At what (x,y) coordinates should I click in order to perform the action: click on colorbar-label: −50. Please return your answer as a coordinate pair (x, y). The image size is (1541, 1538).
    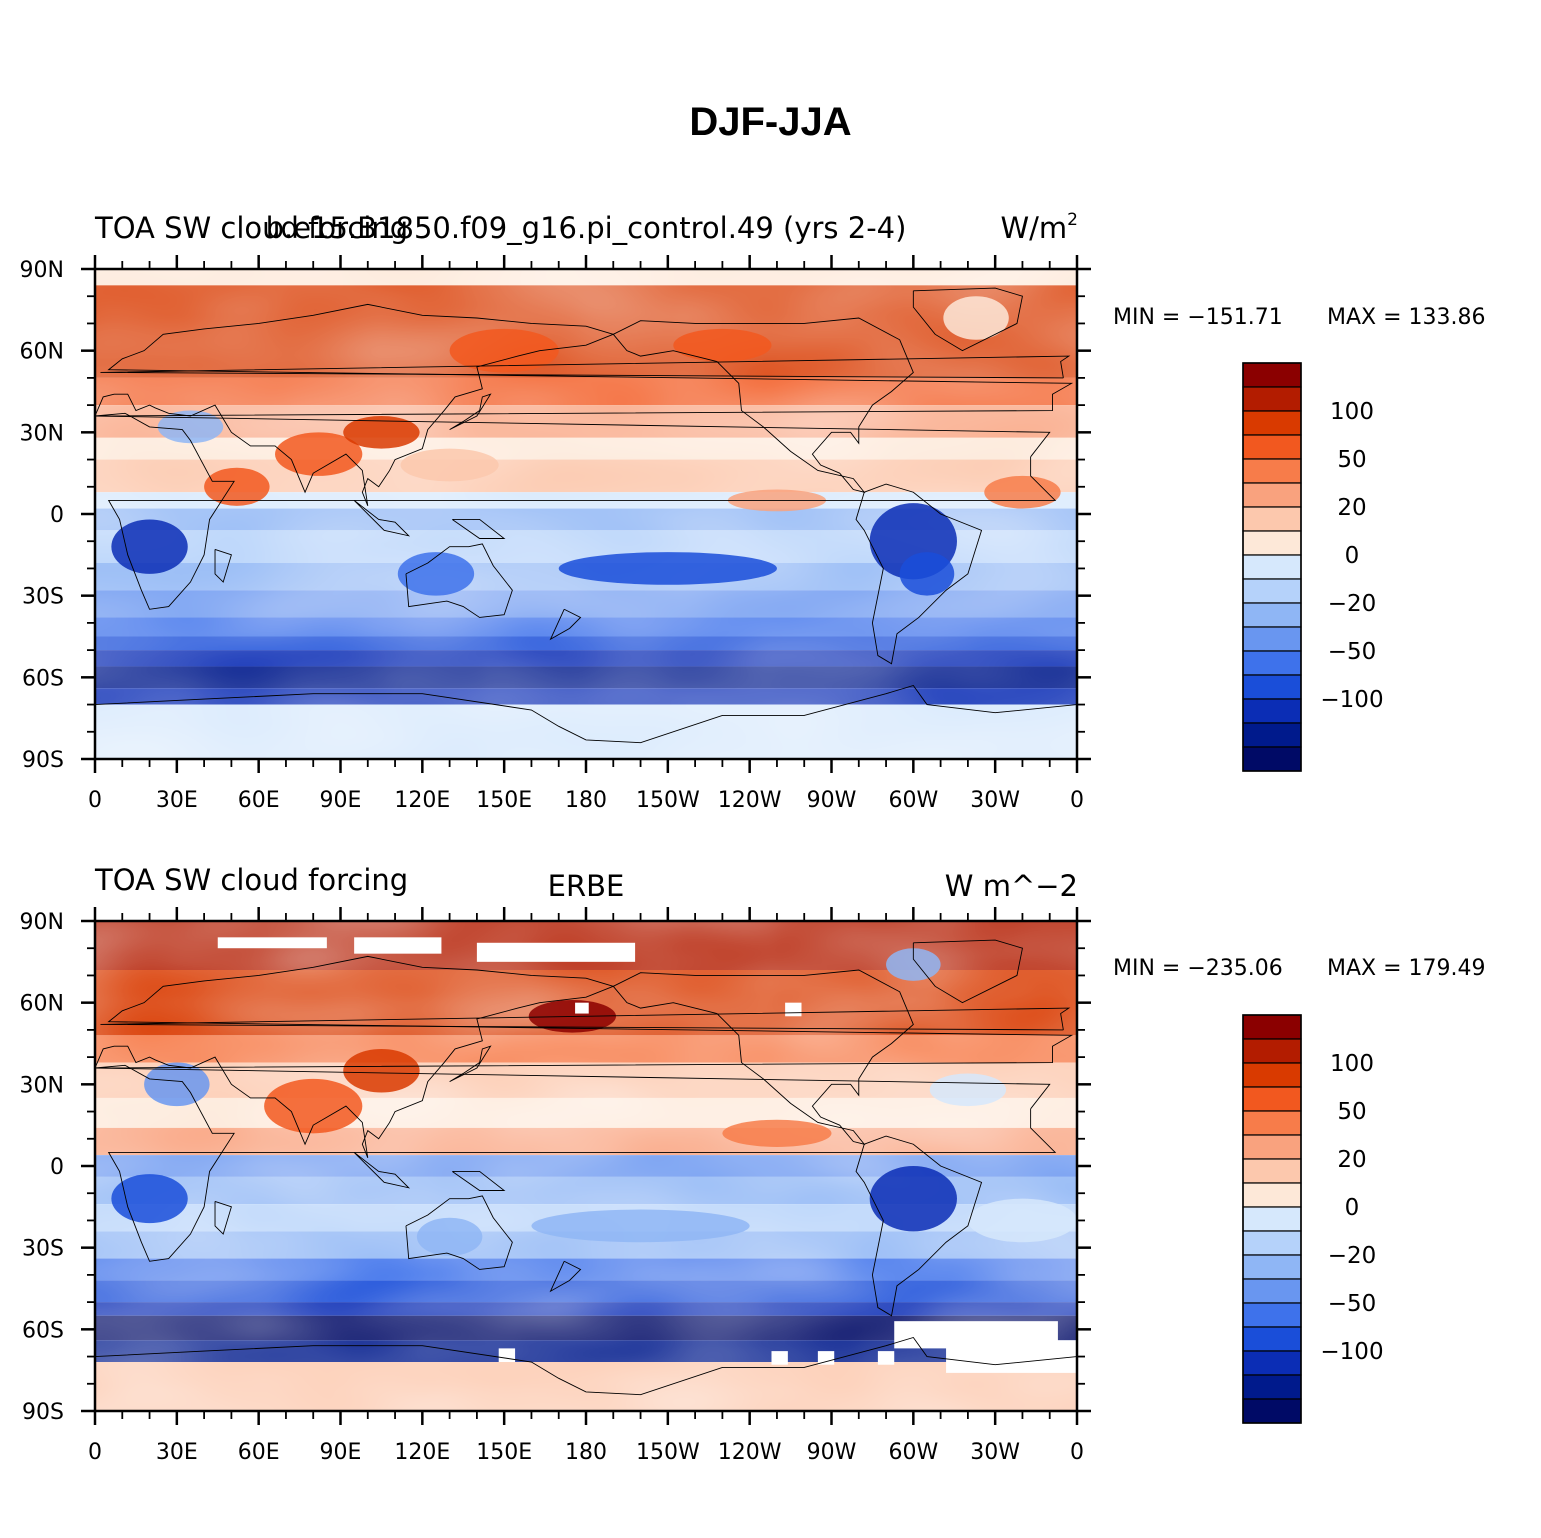
    Looking at the image, I should click on (1352, 652).